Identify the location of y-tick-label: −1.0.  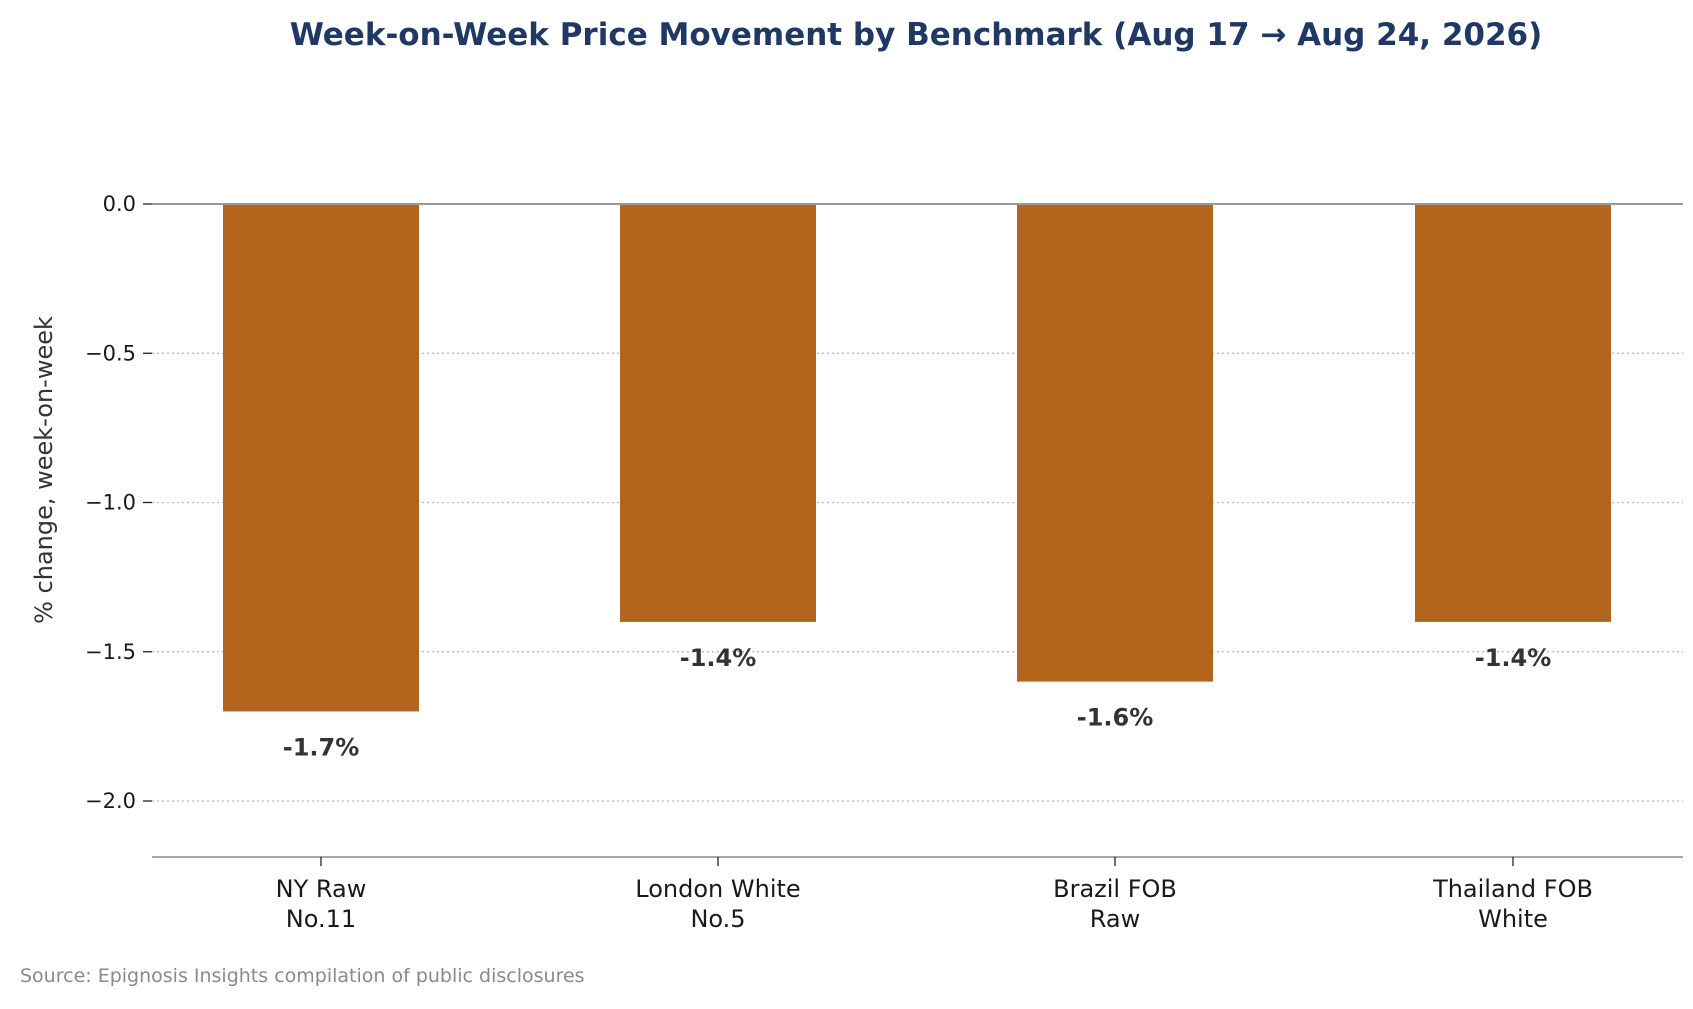
(110, 503).